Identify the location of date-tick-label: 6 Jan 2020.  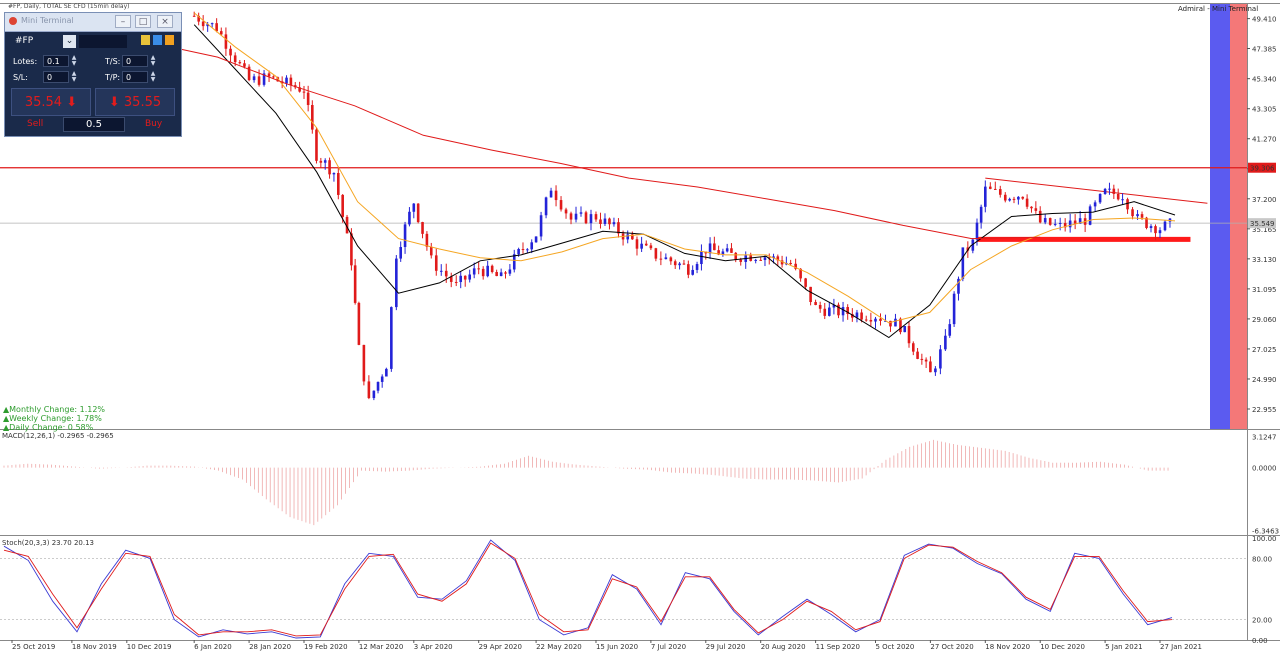
(213, 647).